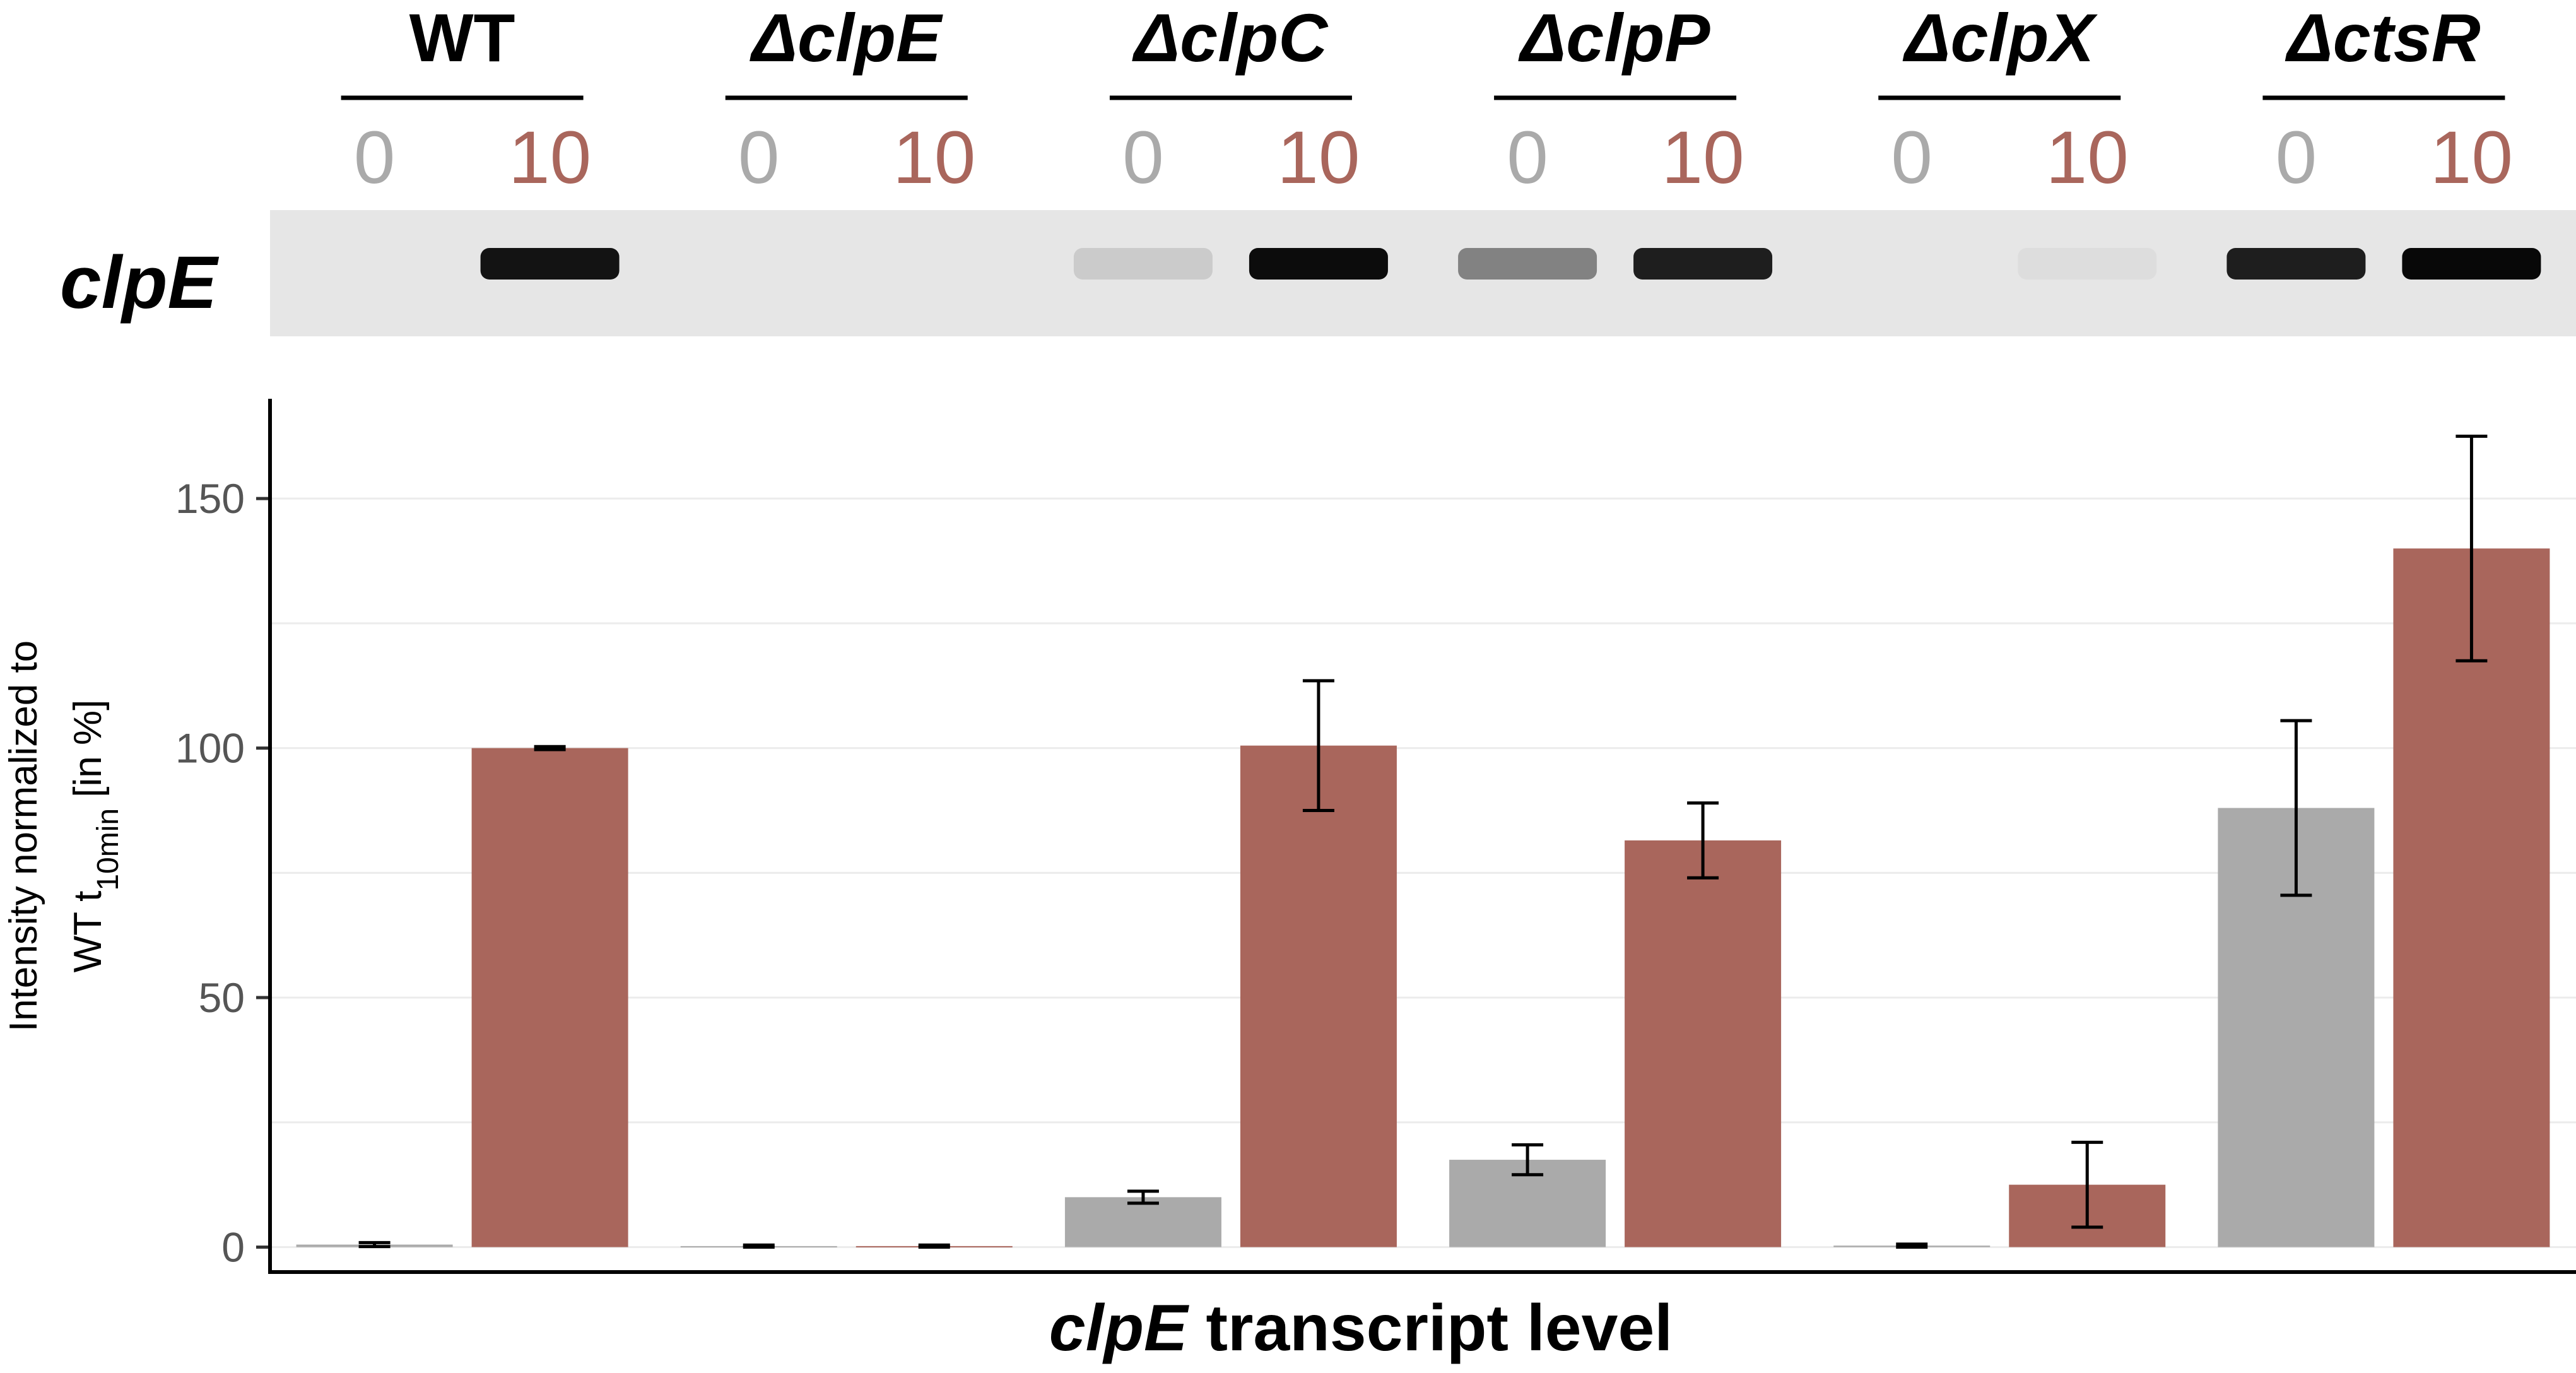 Image resolution: width=2576 pixels, height=1373 pixels. Describe the element at coordinates (1423, 50) in the screenshot. I see `strain-headers: WT ΔclpE ΔclpC ΔclpP ΔclpX ΔctsR` at that location.